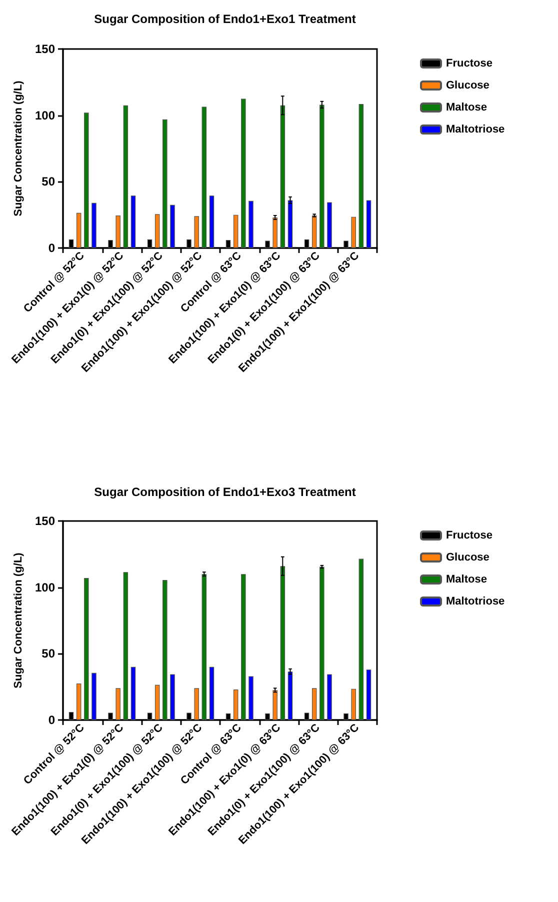  I want to click on chart-title: Sugar Composition of Endo1+Exo1 Treatment, so click(225, 19).